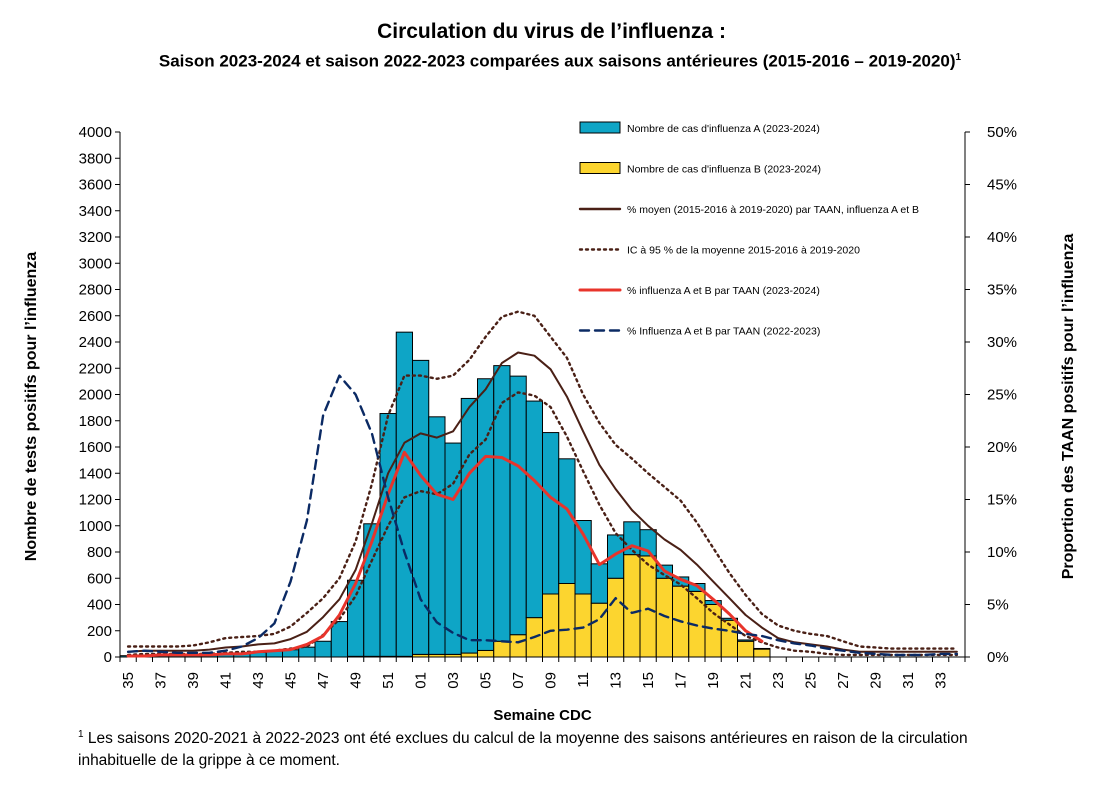 The image size is (1103, 800). I want to click on x-tick-label: 27, so click(843, 680).